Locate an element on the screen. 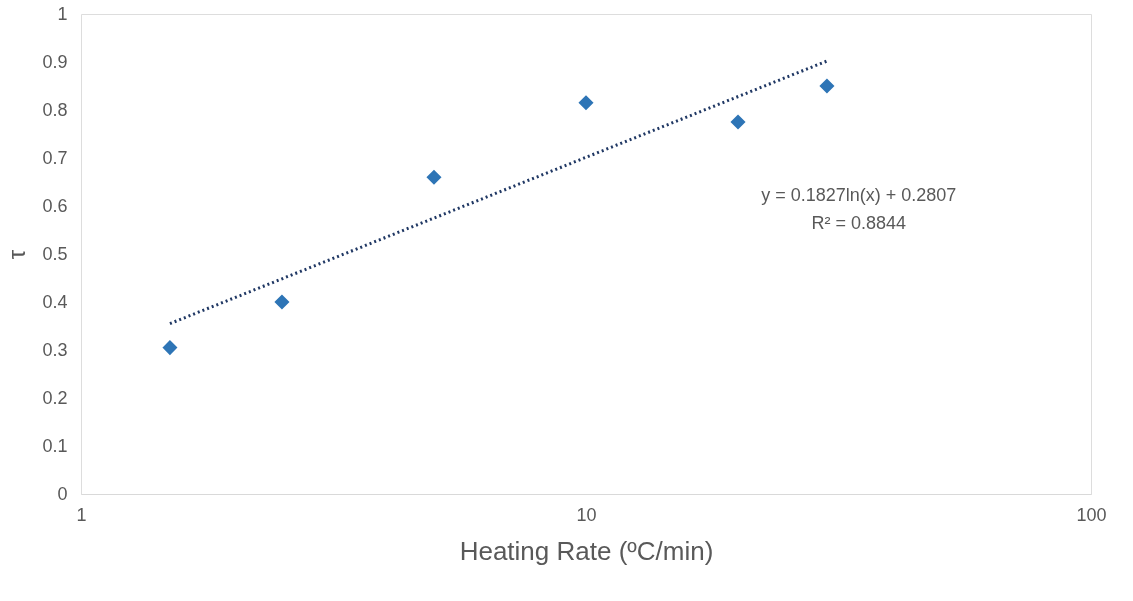 The height and width of the screenshot is (601, 1133). x-tick-label: 100 is located at coordinates (1091, 514).